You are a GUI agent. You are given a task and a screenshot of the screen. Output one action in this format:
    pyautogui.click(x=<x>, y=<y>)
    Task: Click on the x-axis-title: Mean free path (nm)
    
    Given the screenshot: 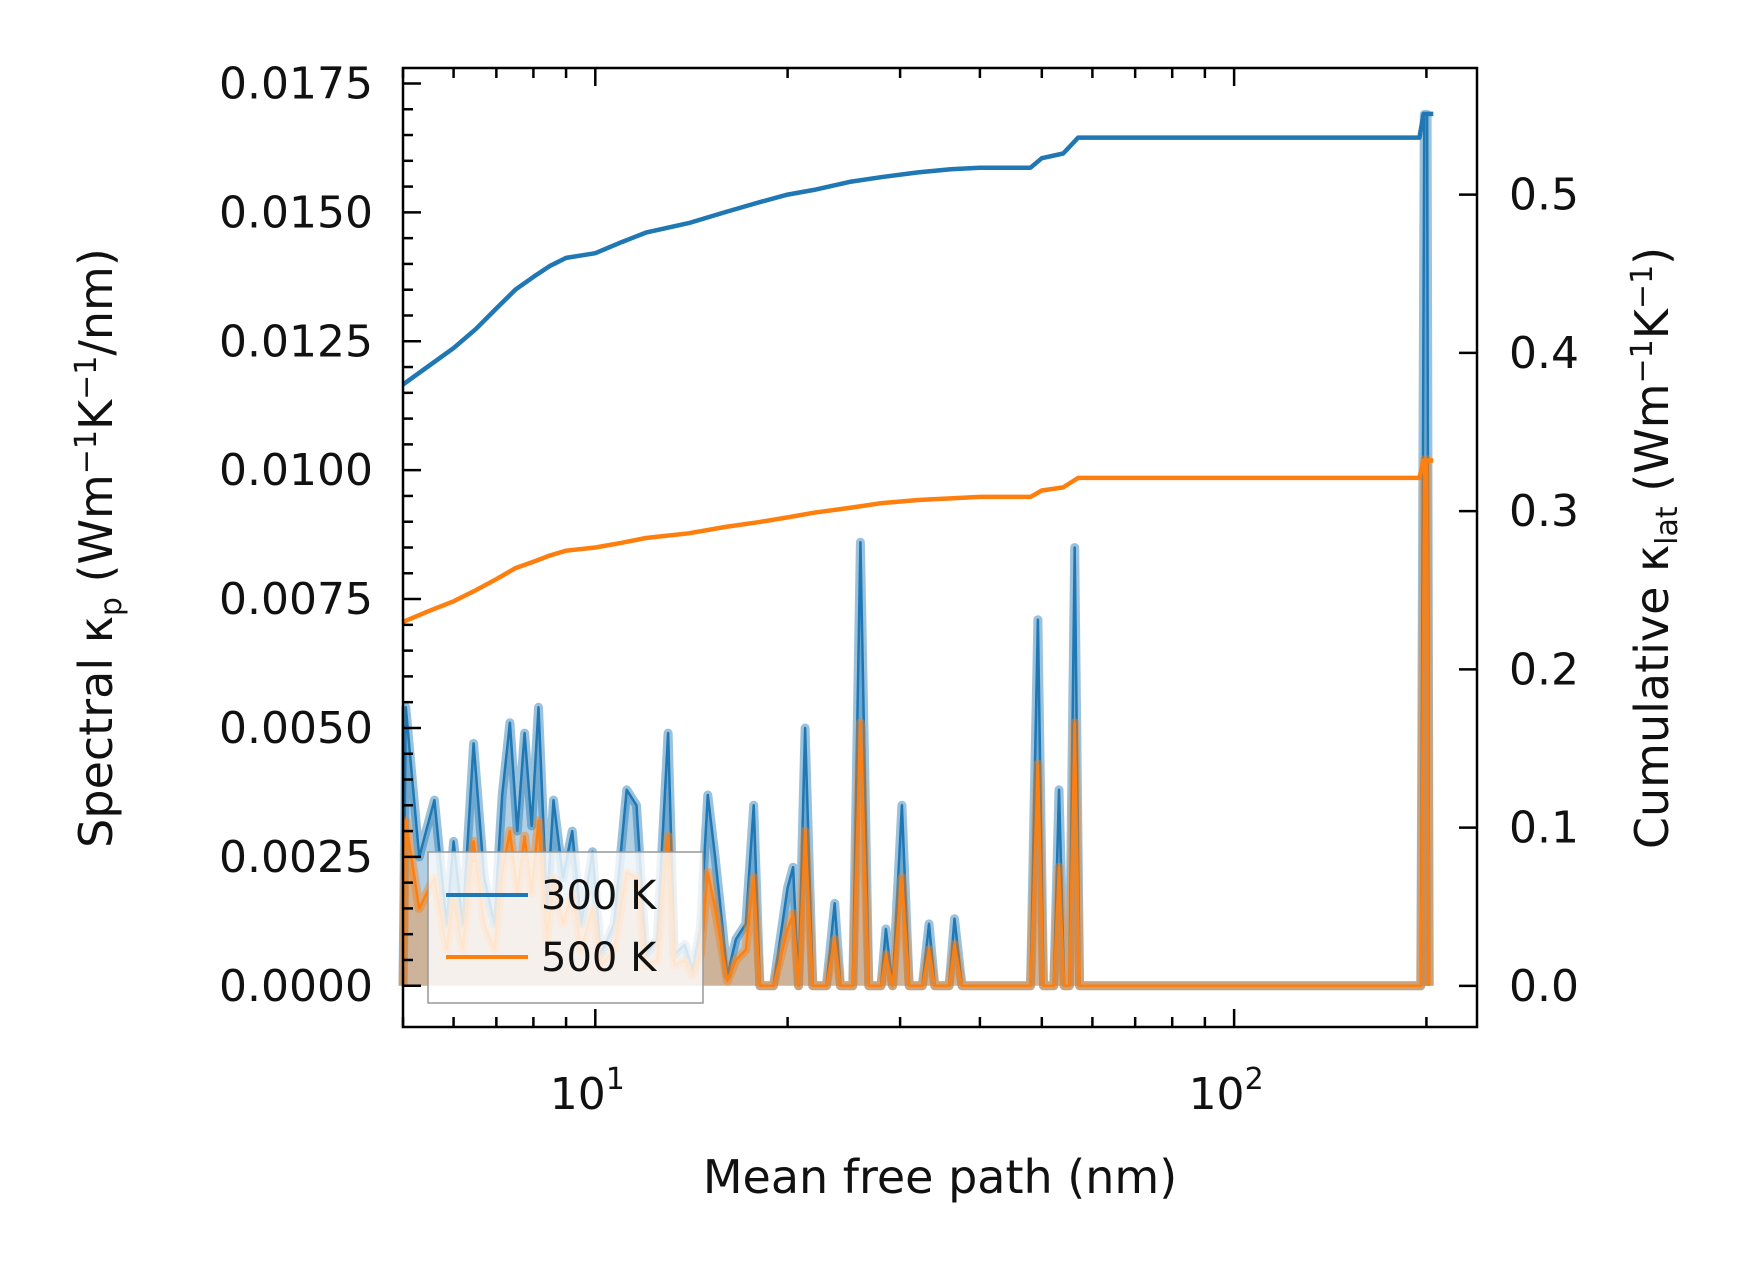 What is the action you would take?
    pyautogui.click(x=940, y=1177)
    